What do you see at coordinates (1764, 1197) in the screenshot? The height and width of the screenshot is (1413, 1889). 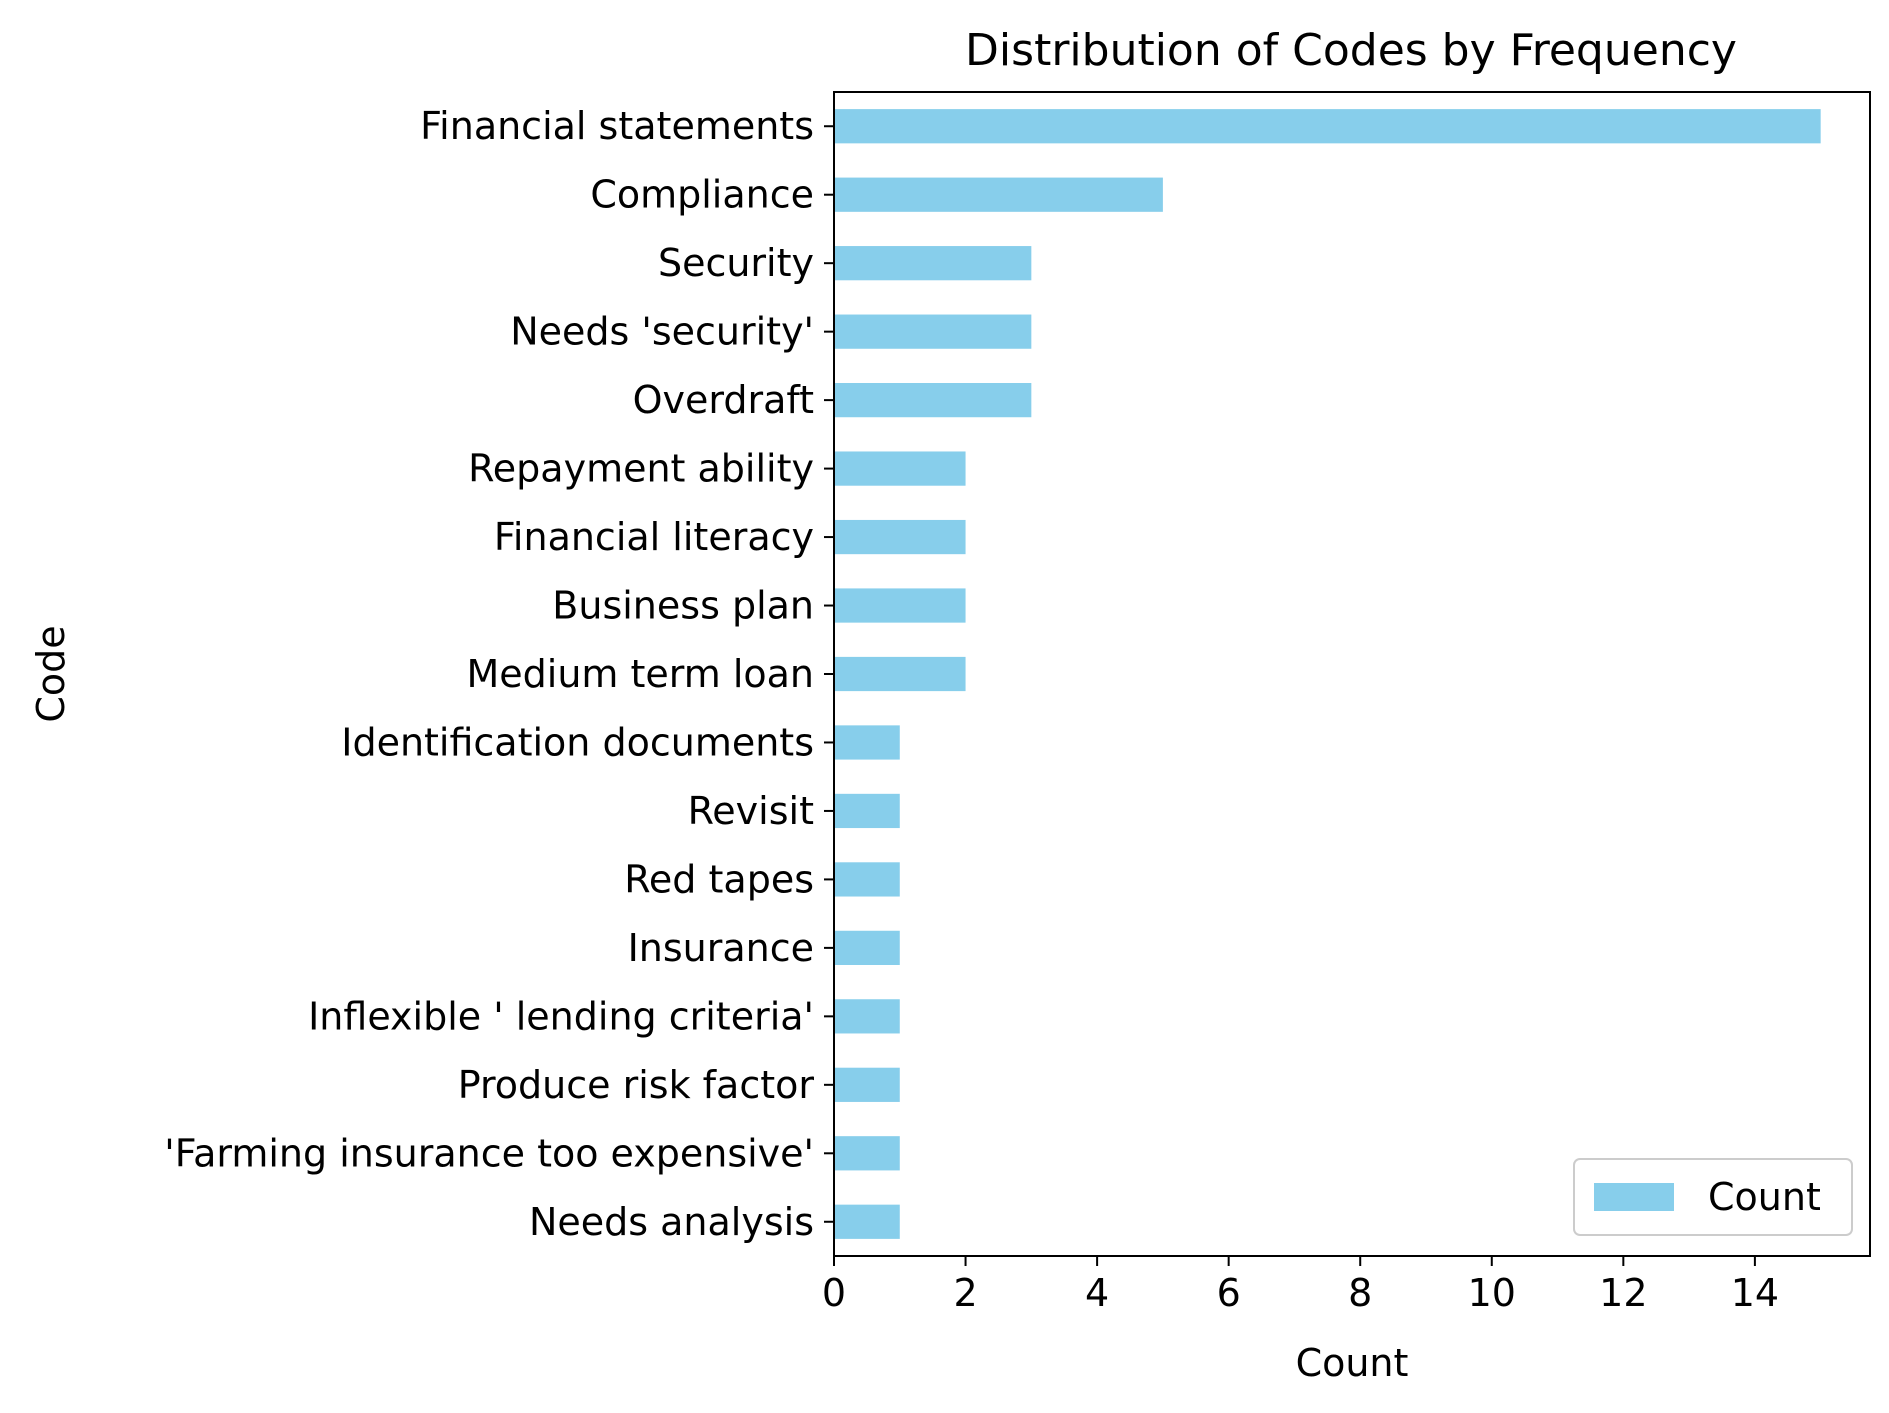 I see `legend-label: Count` at bounding box center [1764, 1197].